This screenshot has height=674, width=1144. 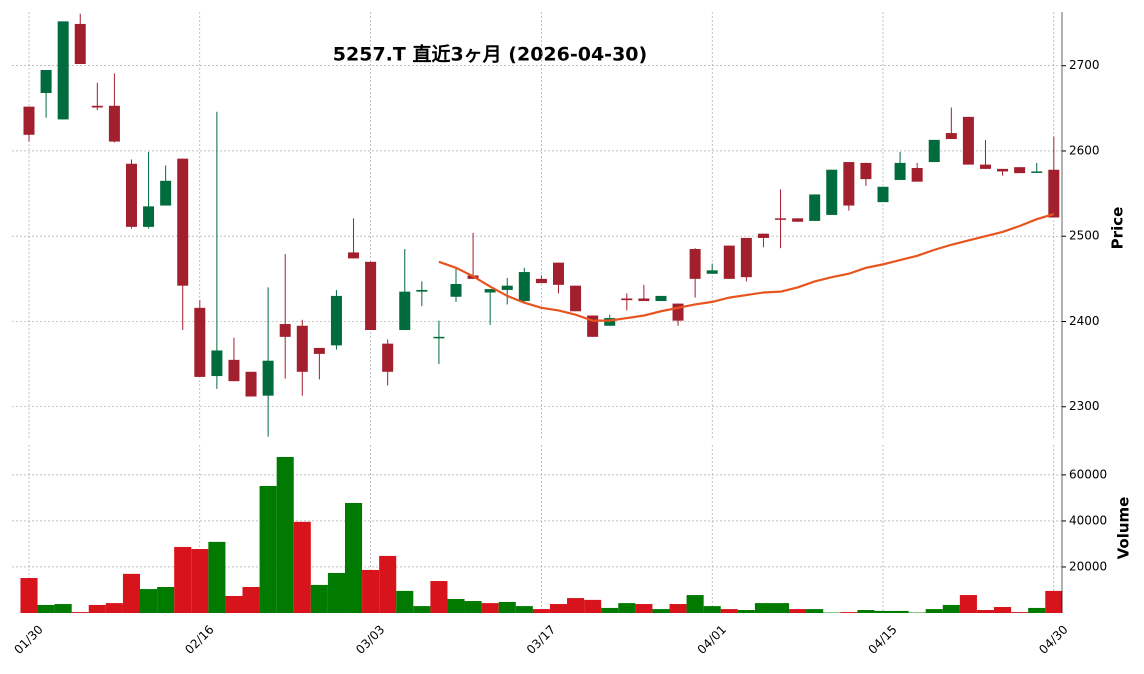 What do you see at coordinates (490, 54) in the screenshot?
I see `chart-title: 5257.T 直近3ヶ月 (2026-04-30)` at bounding box center [490, 54].